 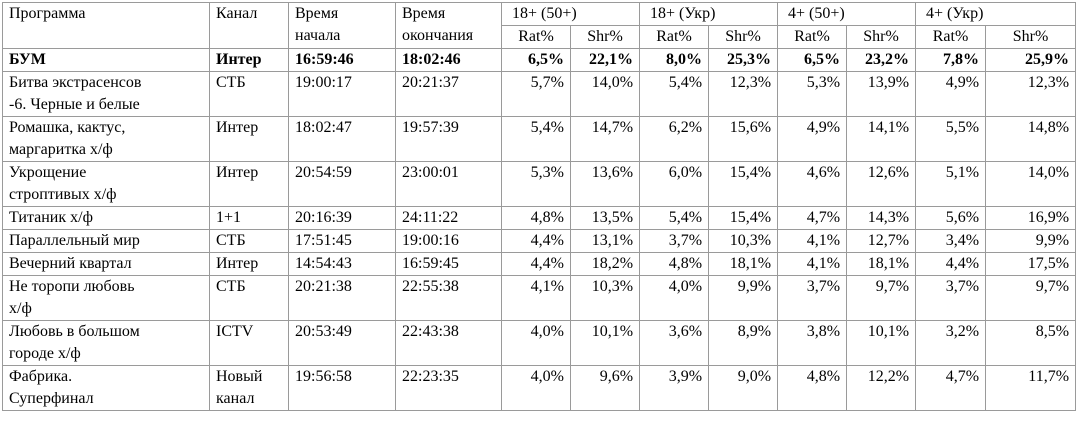 I want to click on table-cell: Битва экстрасенсов -6. Черные и белые, so click(x=106, y=94).